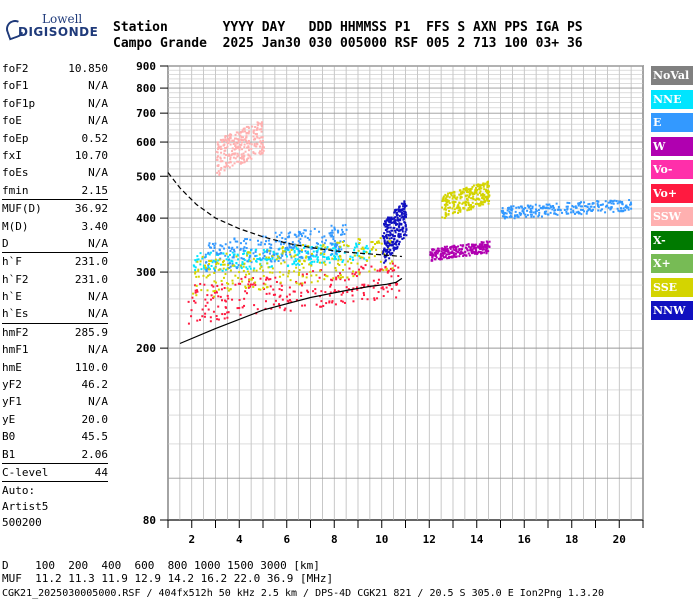 The height and width of the screenshot is (600, 700). I want to click on param-row: fmin 2.15, so click(55, 191).